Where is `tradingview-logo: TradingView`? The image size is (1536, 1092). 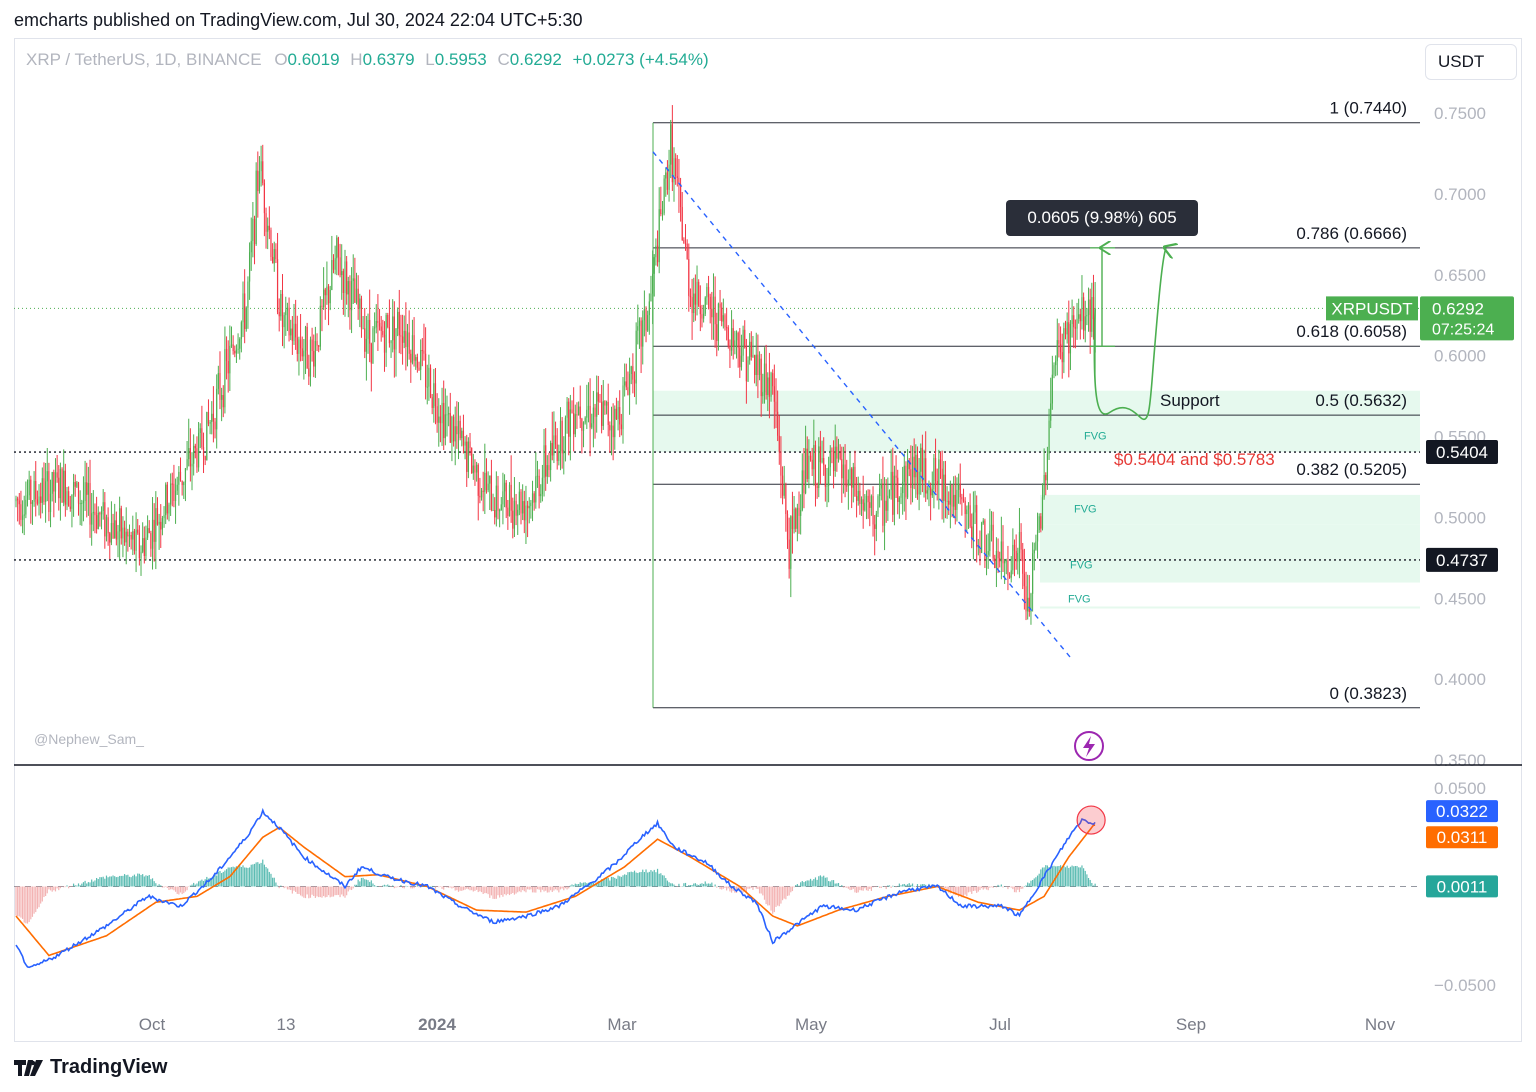
tradingview-logo: TradingView is located at coordinates (90, 1067).